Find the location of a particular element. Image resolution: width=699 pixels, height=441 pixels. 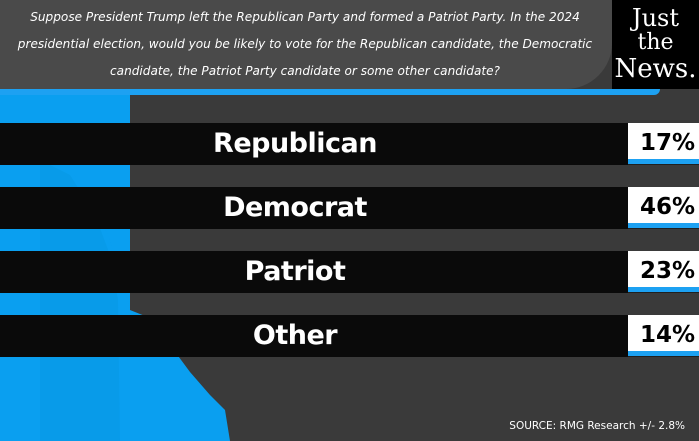

value-box-democrat: 46% is located at coordinates (663, 207).